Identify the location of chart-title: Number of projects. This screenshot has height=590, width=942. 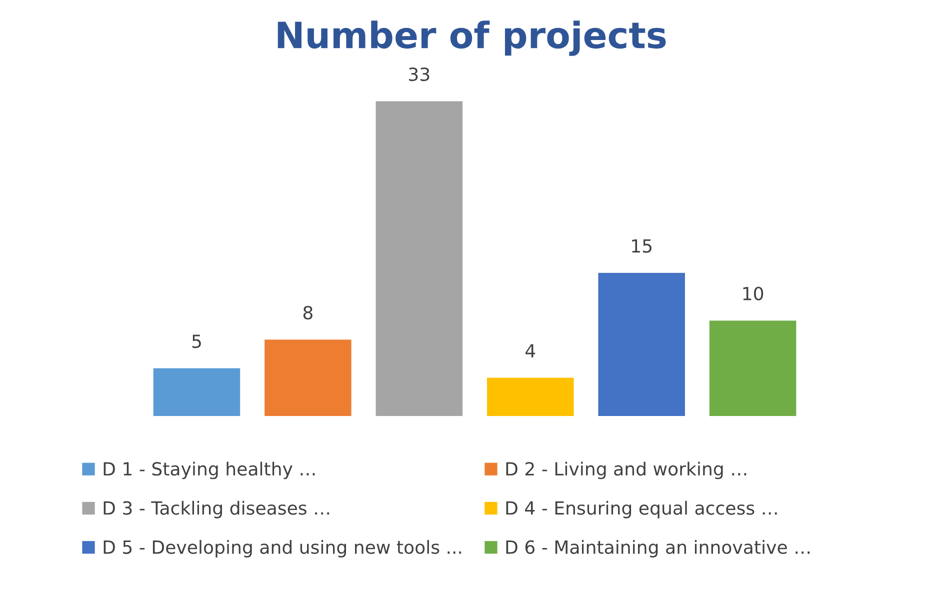
(472, 38).